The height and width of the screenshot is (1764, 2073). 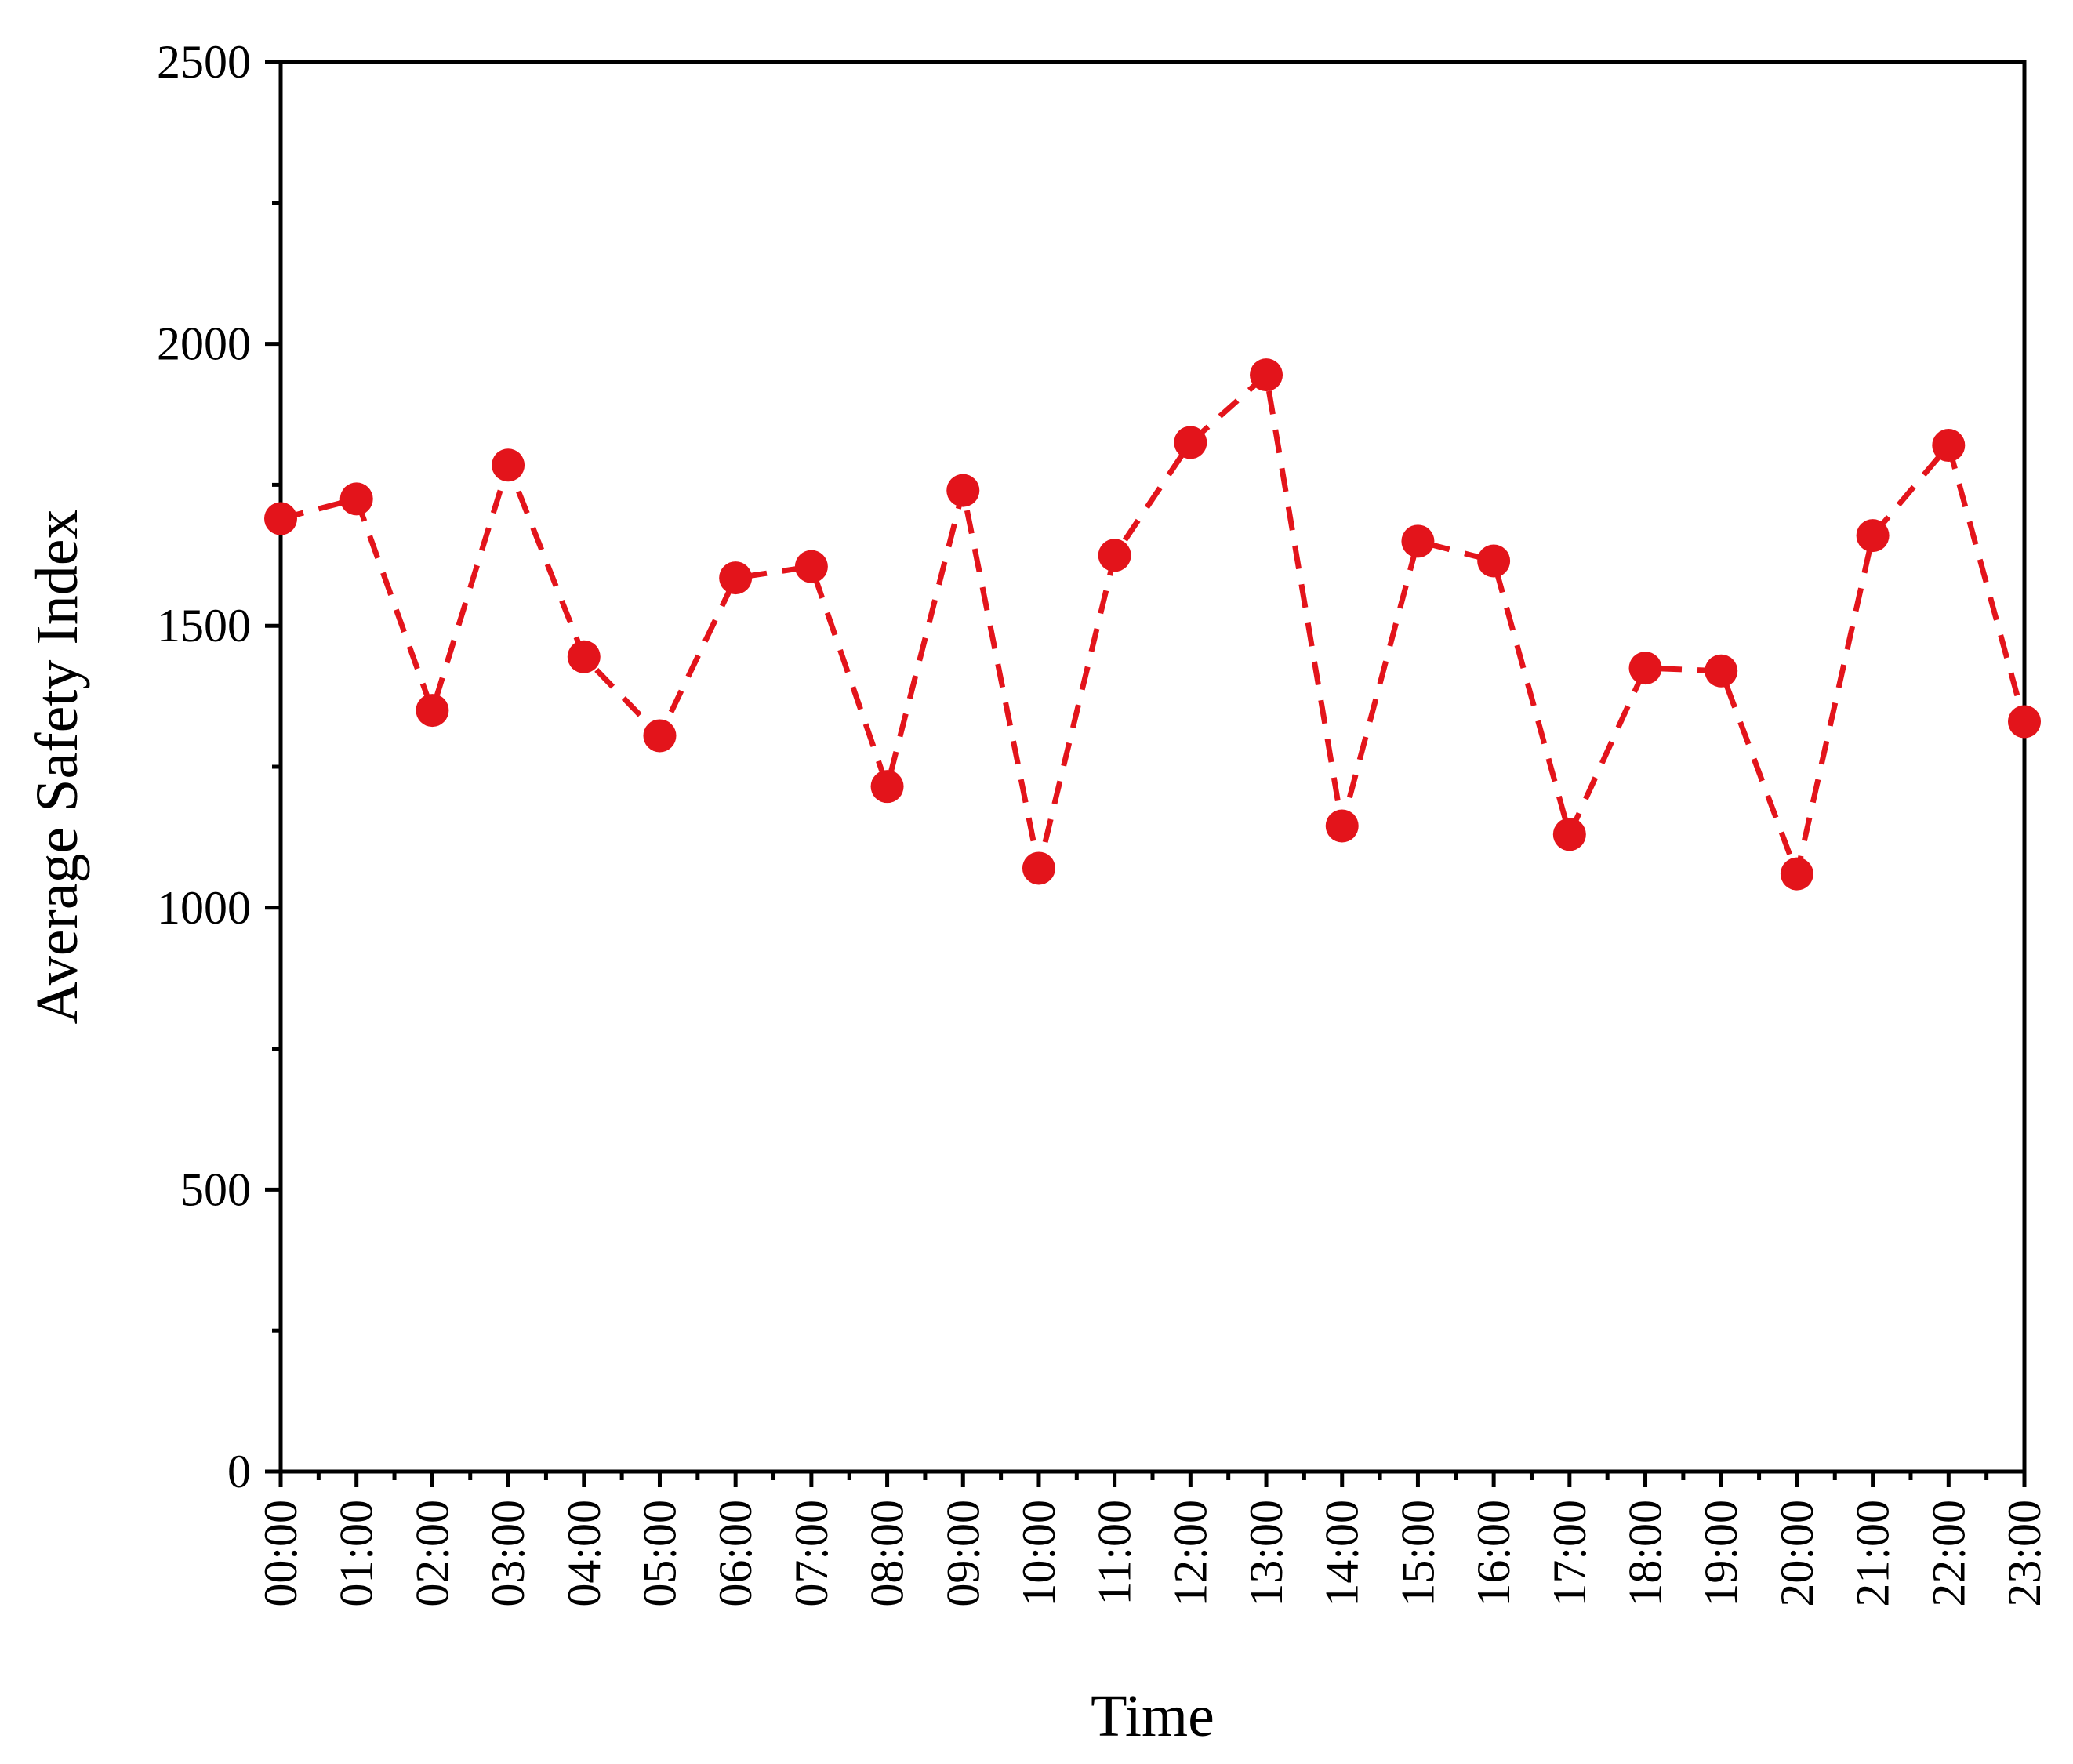 I want to click on x-tick-label: 11:00, so click(x=1115, y=1552).